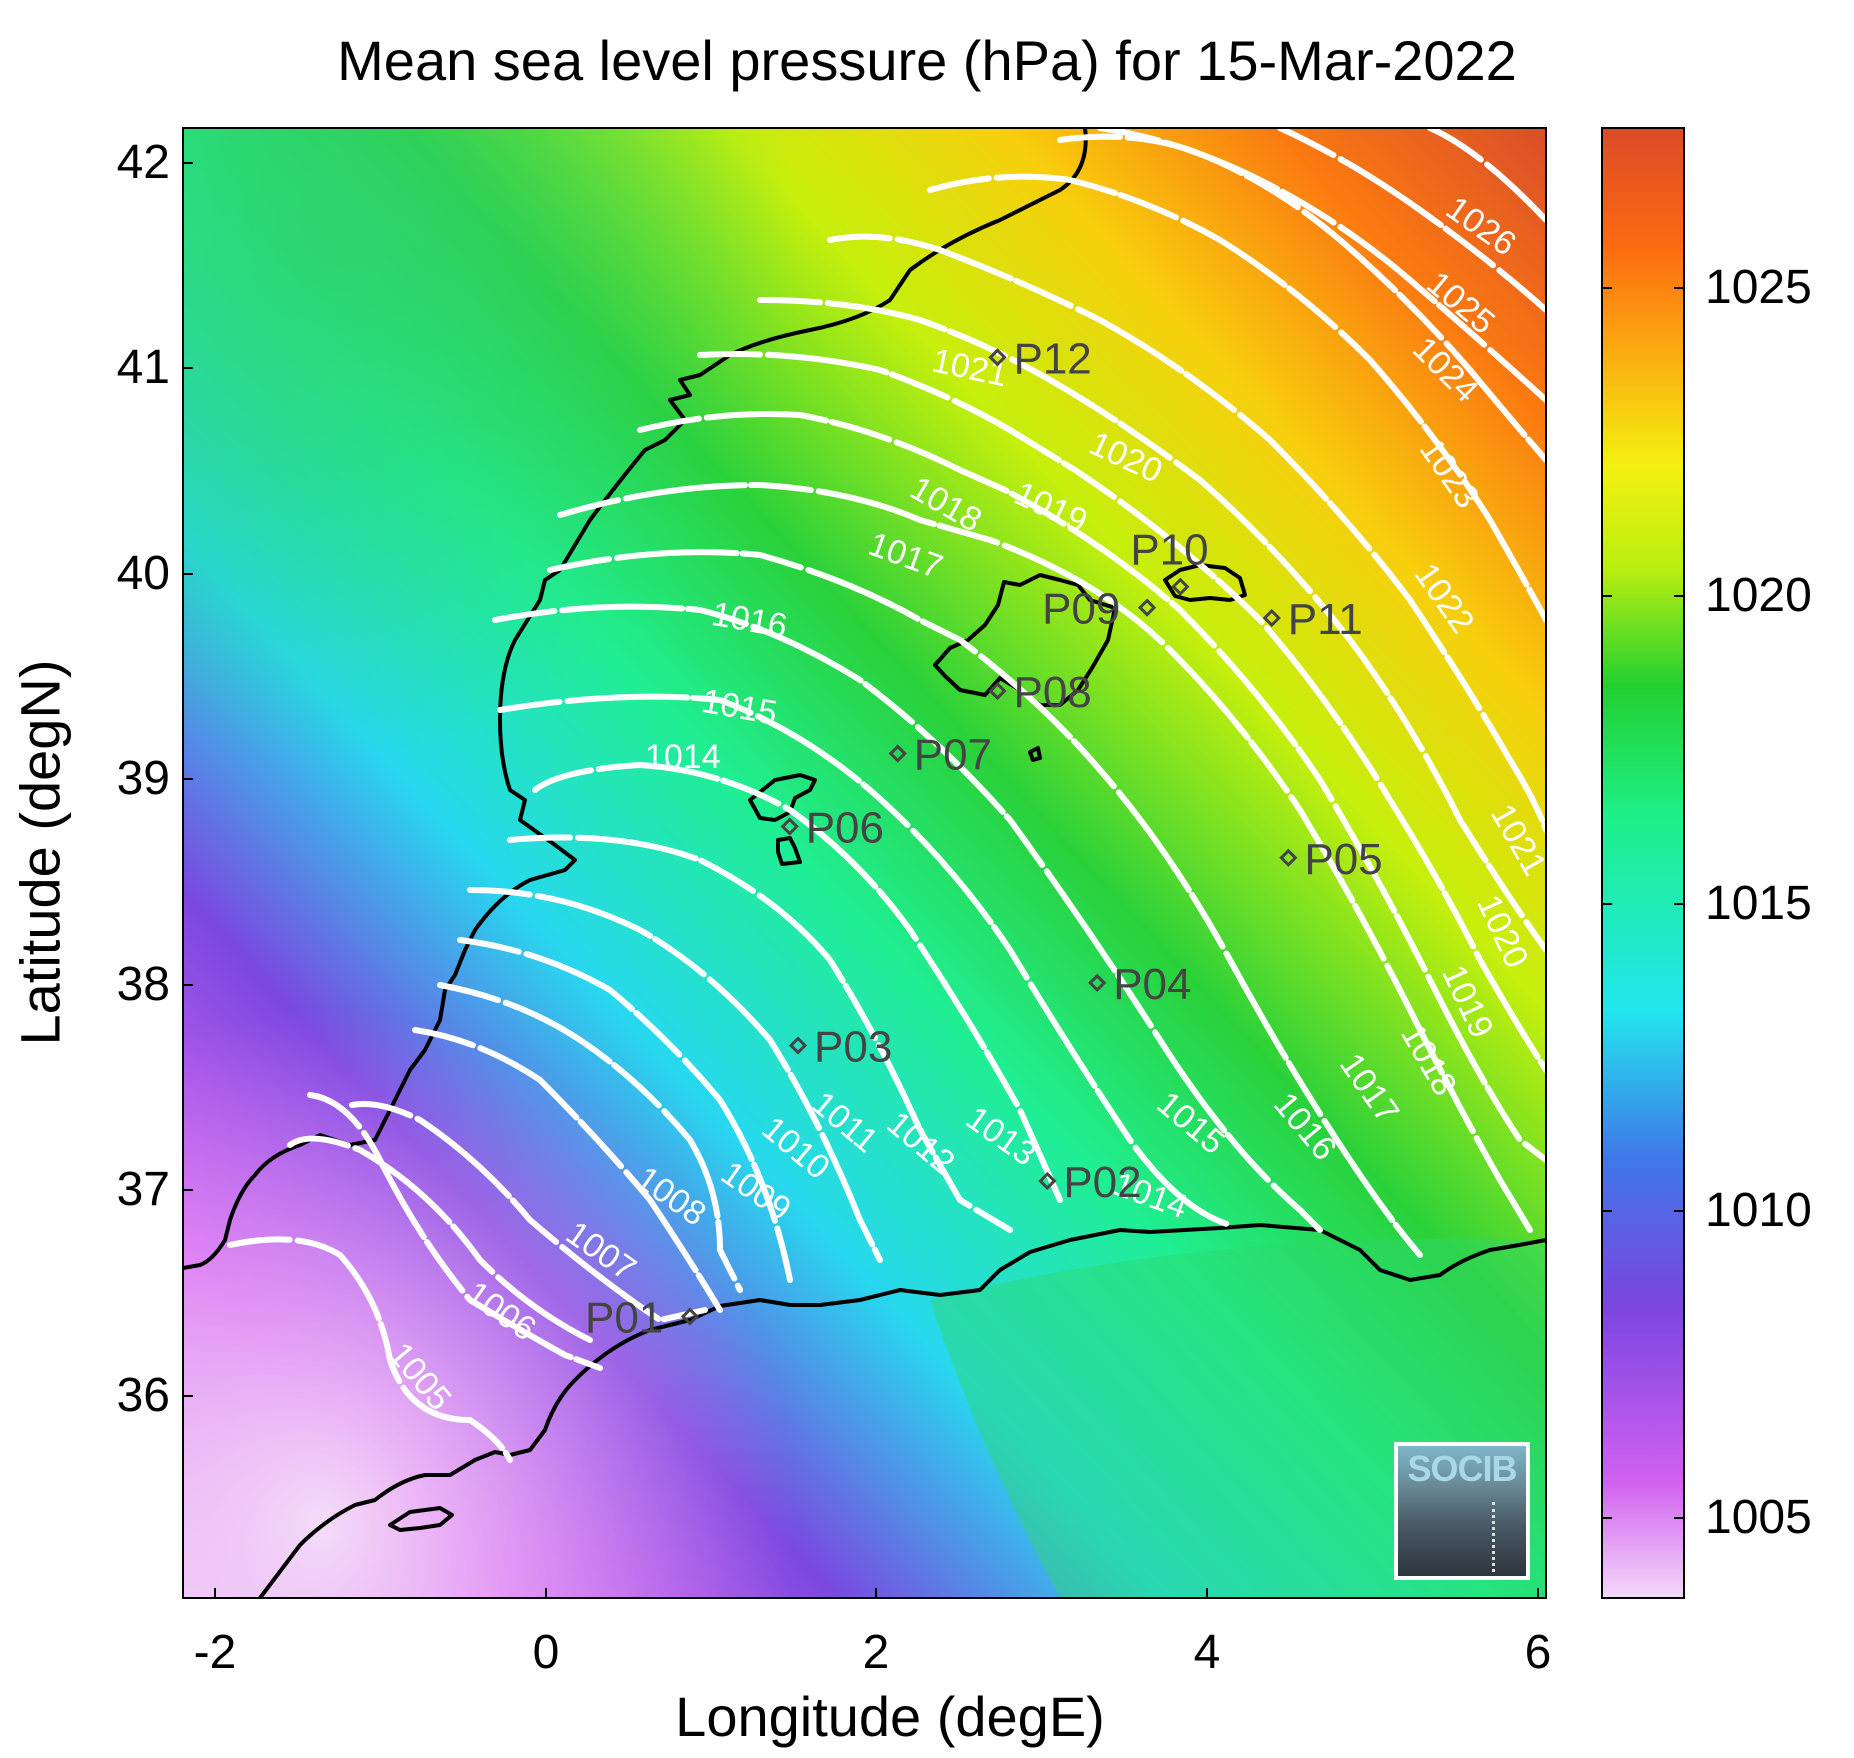 This screenshot has height=1758, width=1854. What do you see at coordinates (1152, 984) in the screenshot?
I see `station-label-p04: P04` at bounding box center [1152, 984].